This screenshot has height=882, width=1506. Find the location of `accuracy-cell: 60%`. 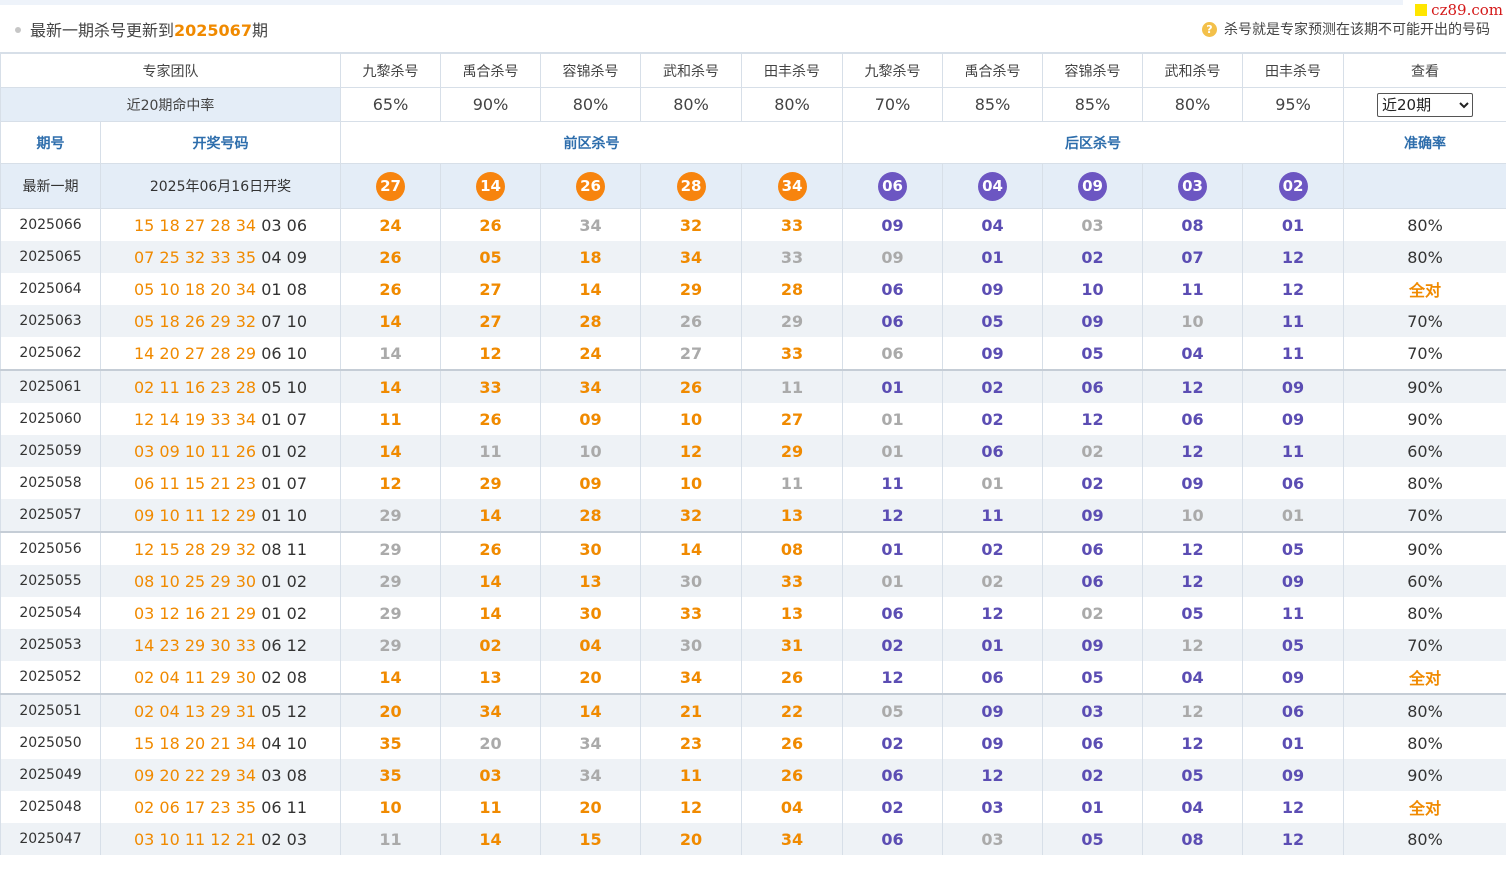

accuracy-cell: 60% is located at coordinates (1424, 581).